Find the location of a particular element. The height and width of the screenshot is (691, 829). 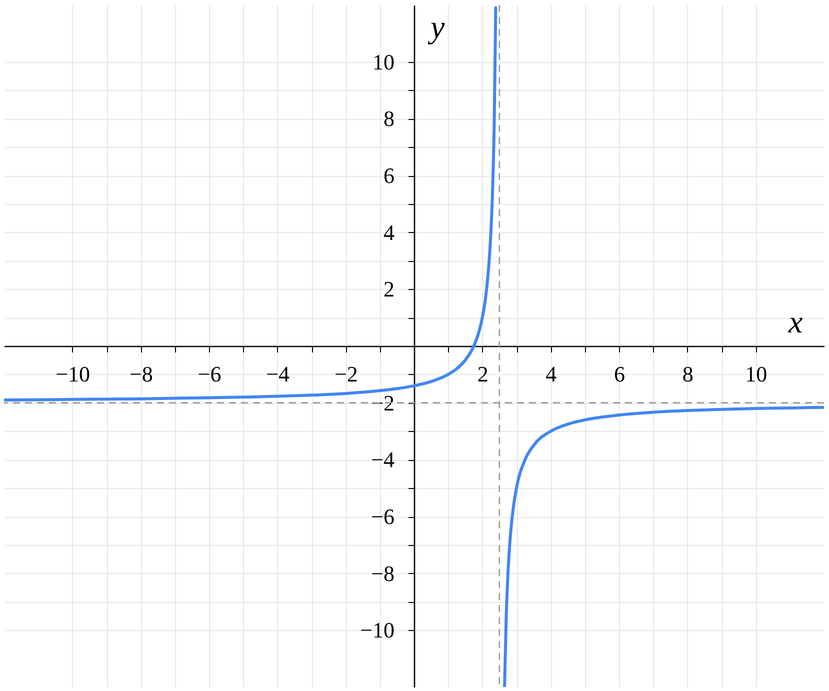

x-tick-label: −8 is located at coordinates (141, 374).